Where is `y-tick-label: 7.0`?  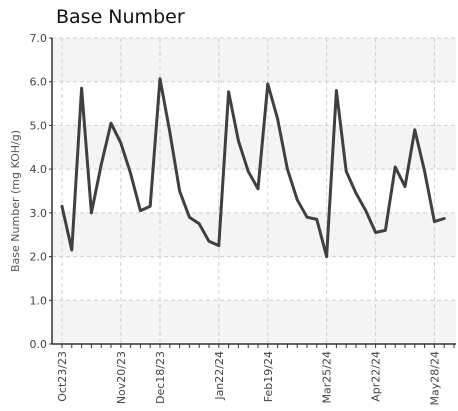
y-tick-label: 7.0 is located at coordinates (39, 38).